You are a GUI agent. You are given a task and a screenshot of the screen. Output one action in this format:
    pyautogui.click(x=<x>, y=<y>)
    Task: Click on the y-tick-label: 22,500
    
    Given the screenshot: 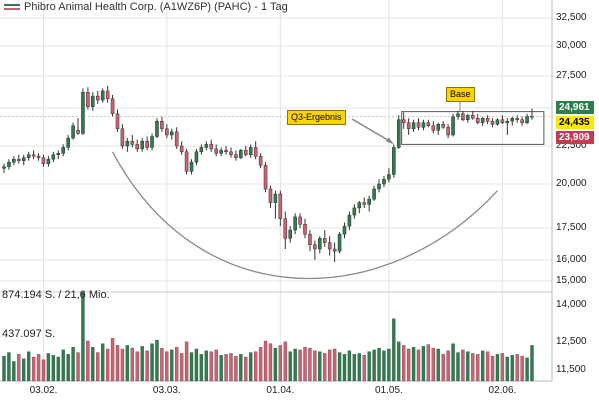 What is the action you would take?
    pyautogui.click(x=571, y=145)
    